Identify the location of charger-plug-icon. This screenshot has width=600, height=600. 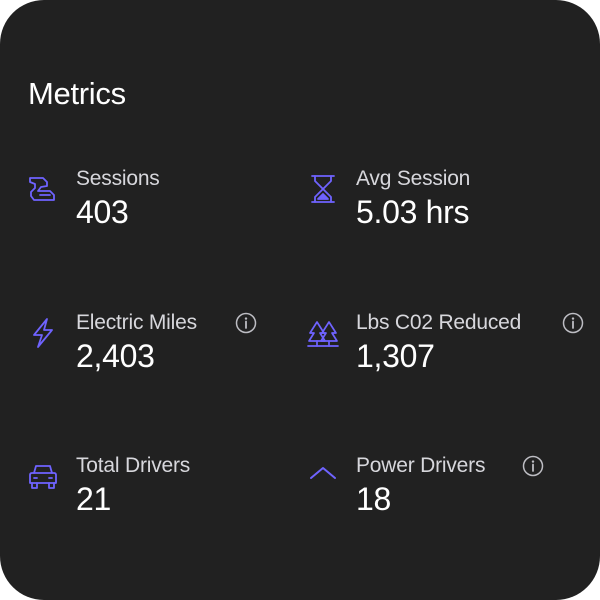
(43, 189).